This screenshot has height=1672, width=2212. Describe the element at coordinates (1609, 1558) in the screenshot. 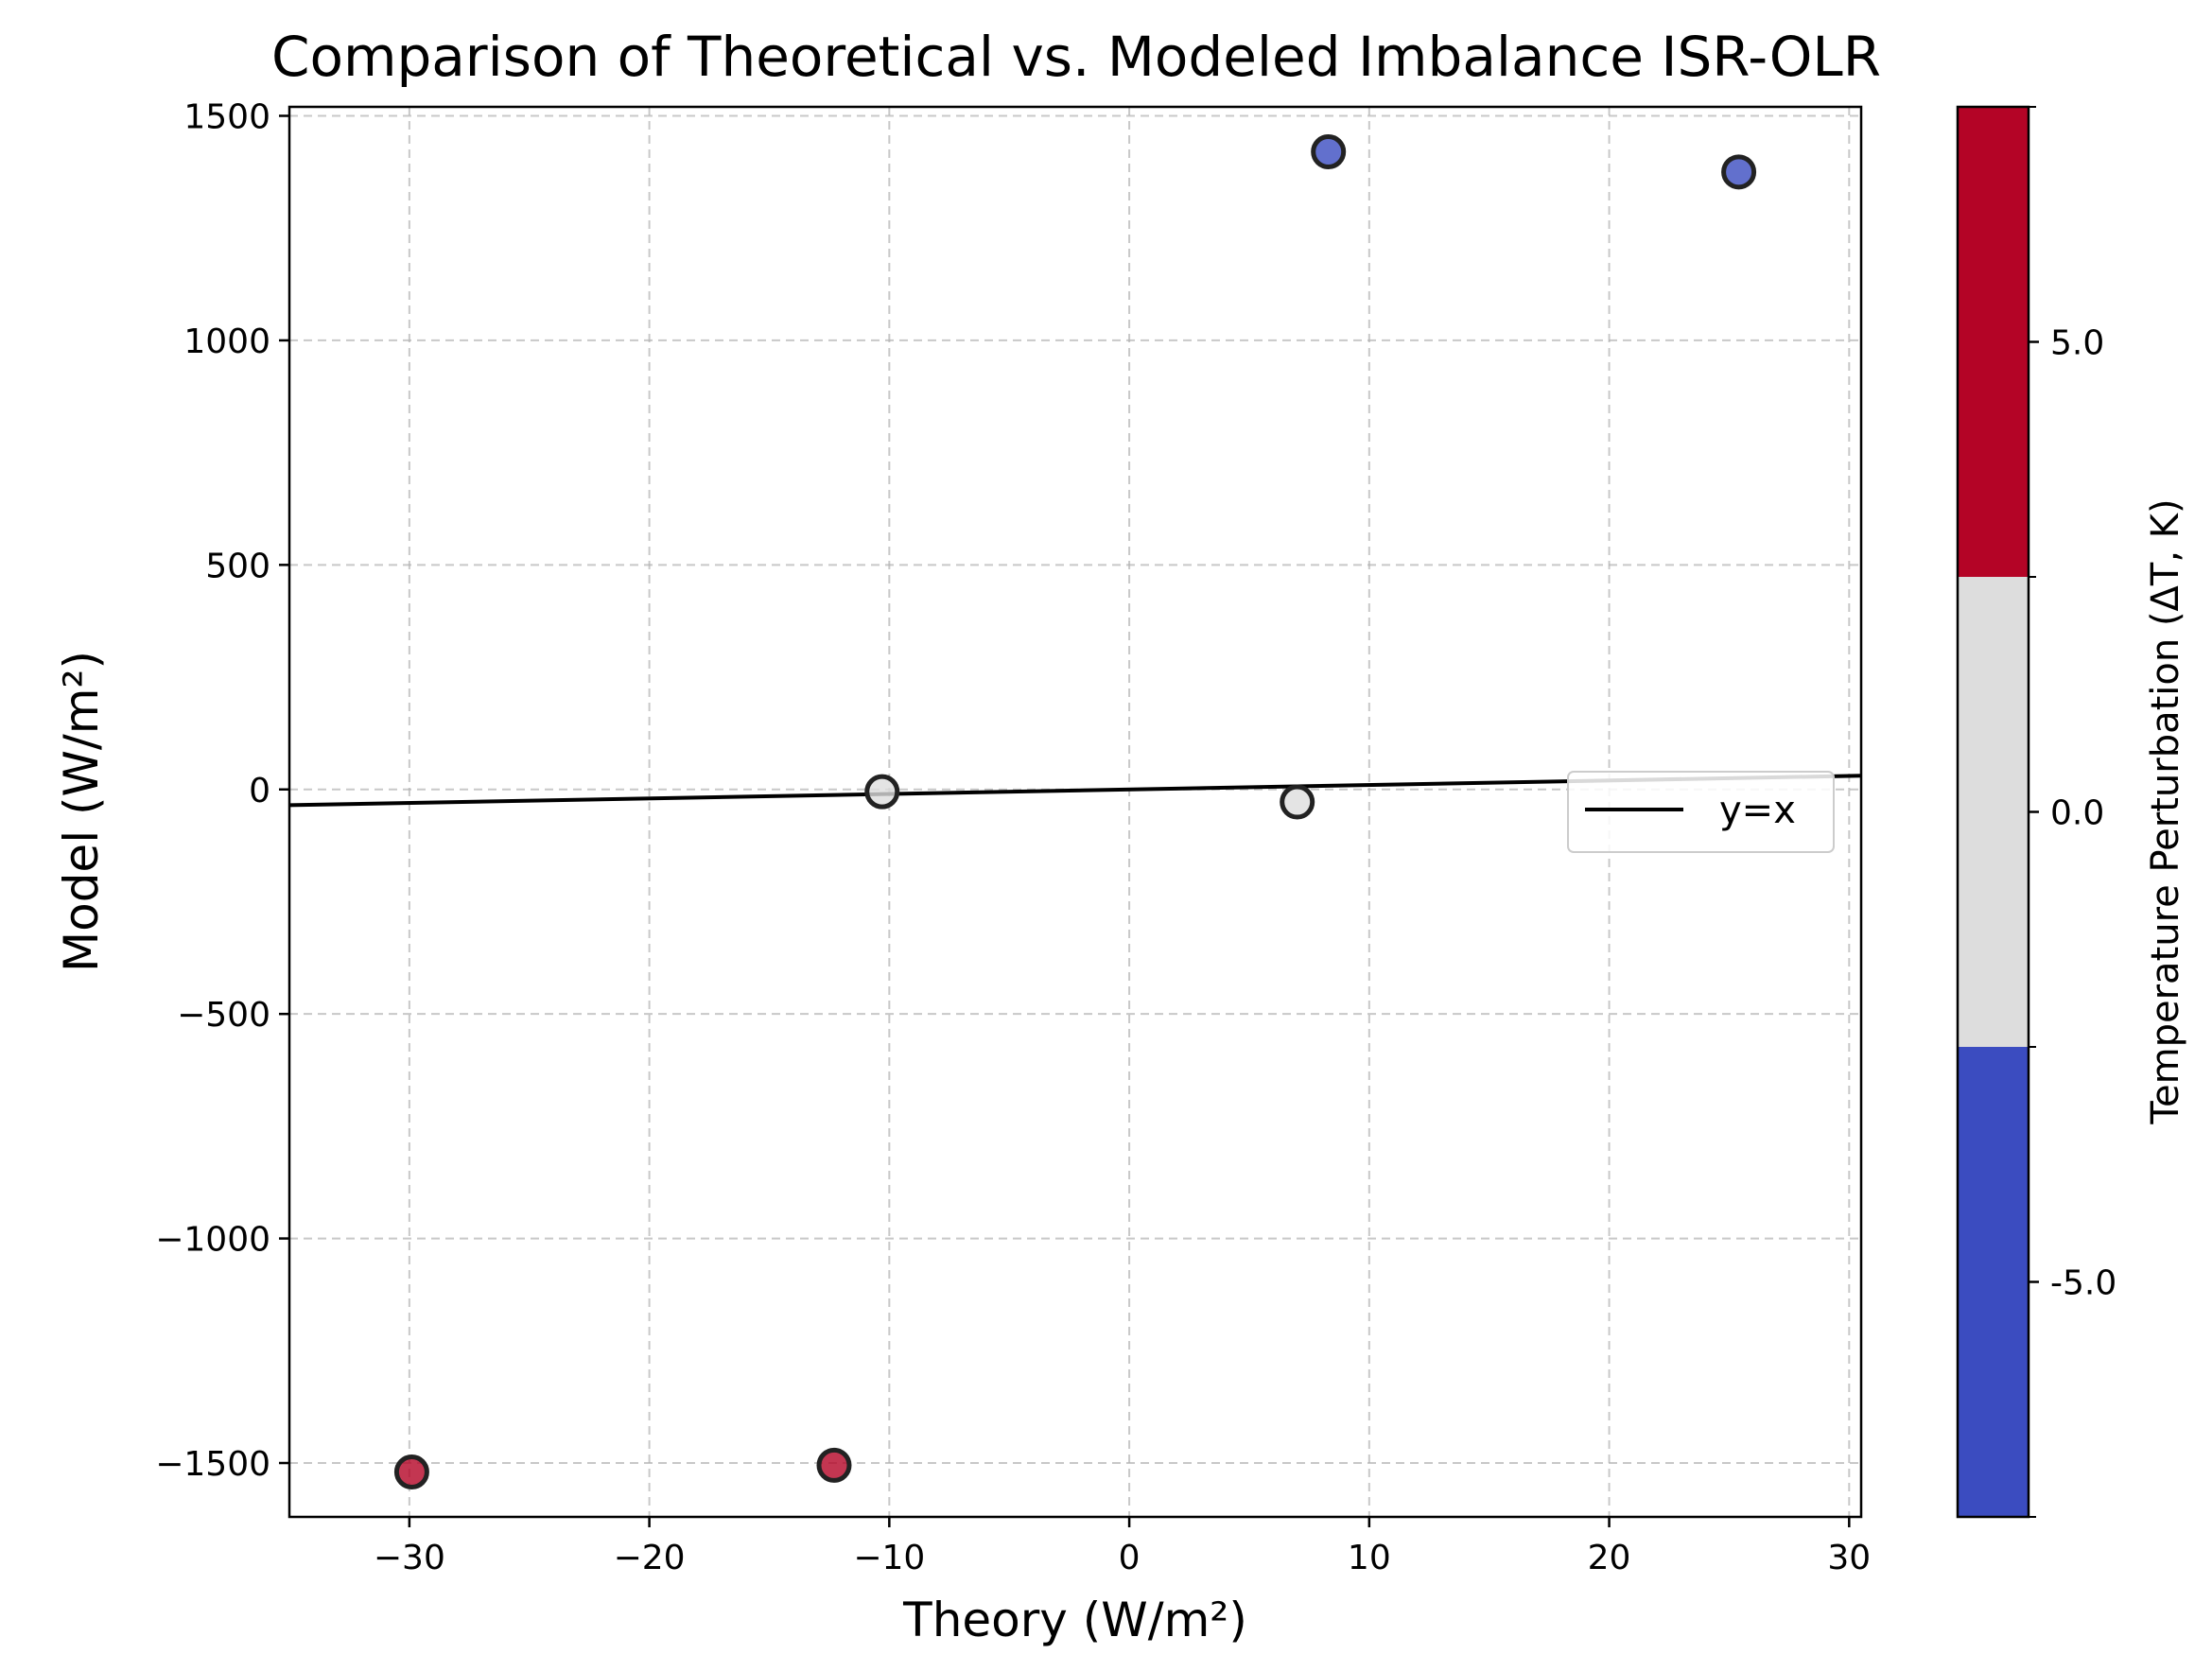

I see `x-tick-label: 20` at that location.